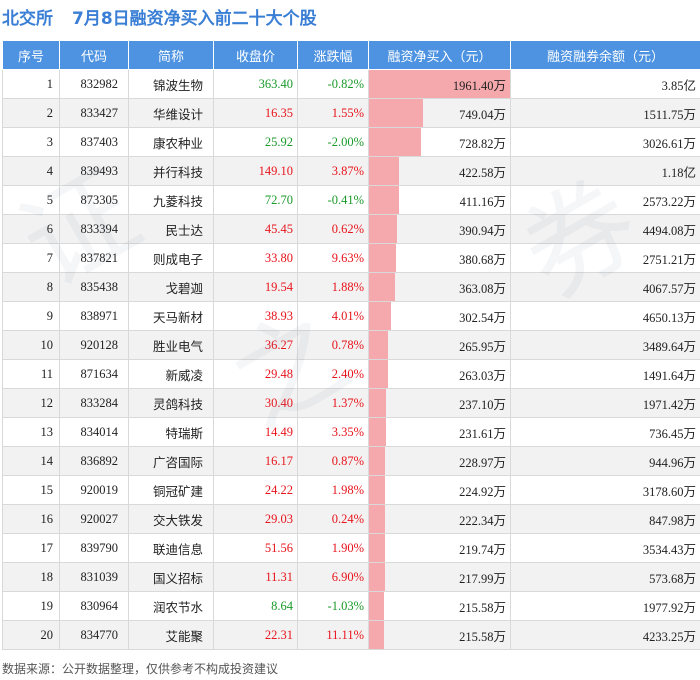 Image resolution: width=700 pixels, height=680 pixels. What do you see at coordinates (94, 606) in the screenshot?
I see `stock-code: 830964` at bounding box center [94, 606].